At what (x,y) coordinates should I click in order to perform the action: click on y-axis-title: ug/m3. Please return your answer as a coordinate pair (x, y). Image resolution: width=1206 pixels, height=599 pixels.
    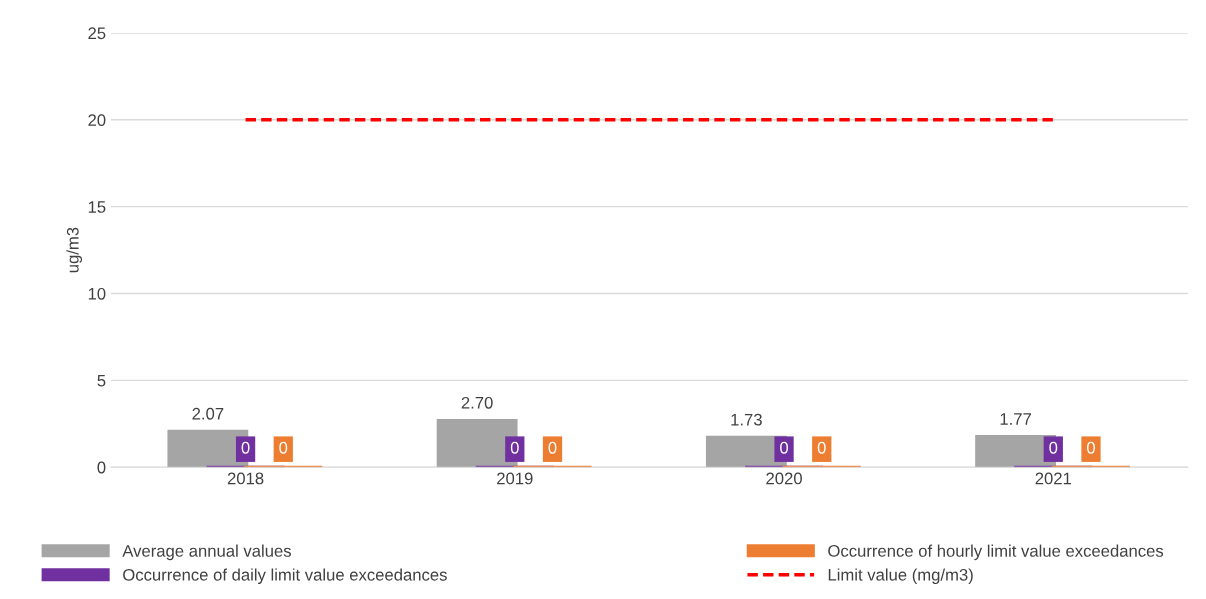
    Looking at the image, I should click on (74, 250).